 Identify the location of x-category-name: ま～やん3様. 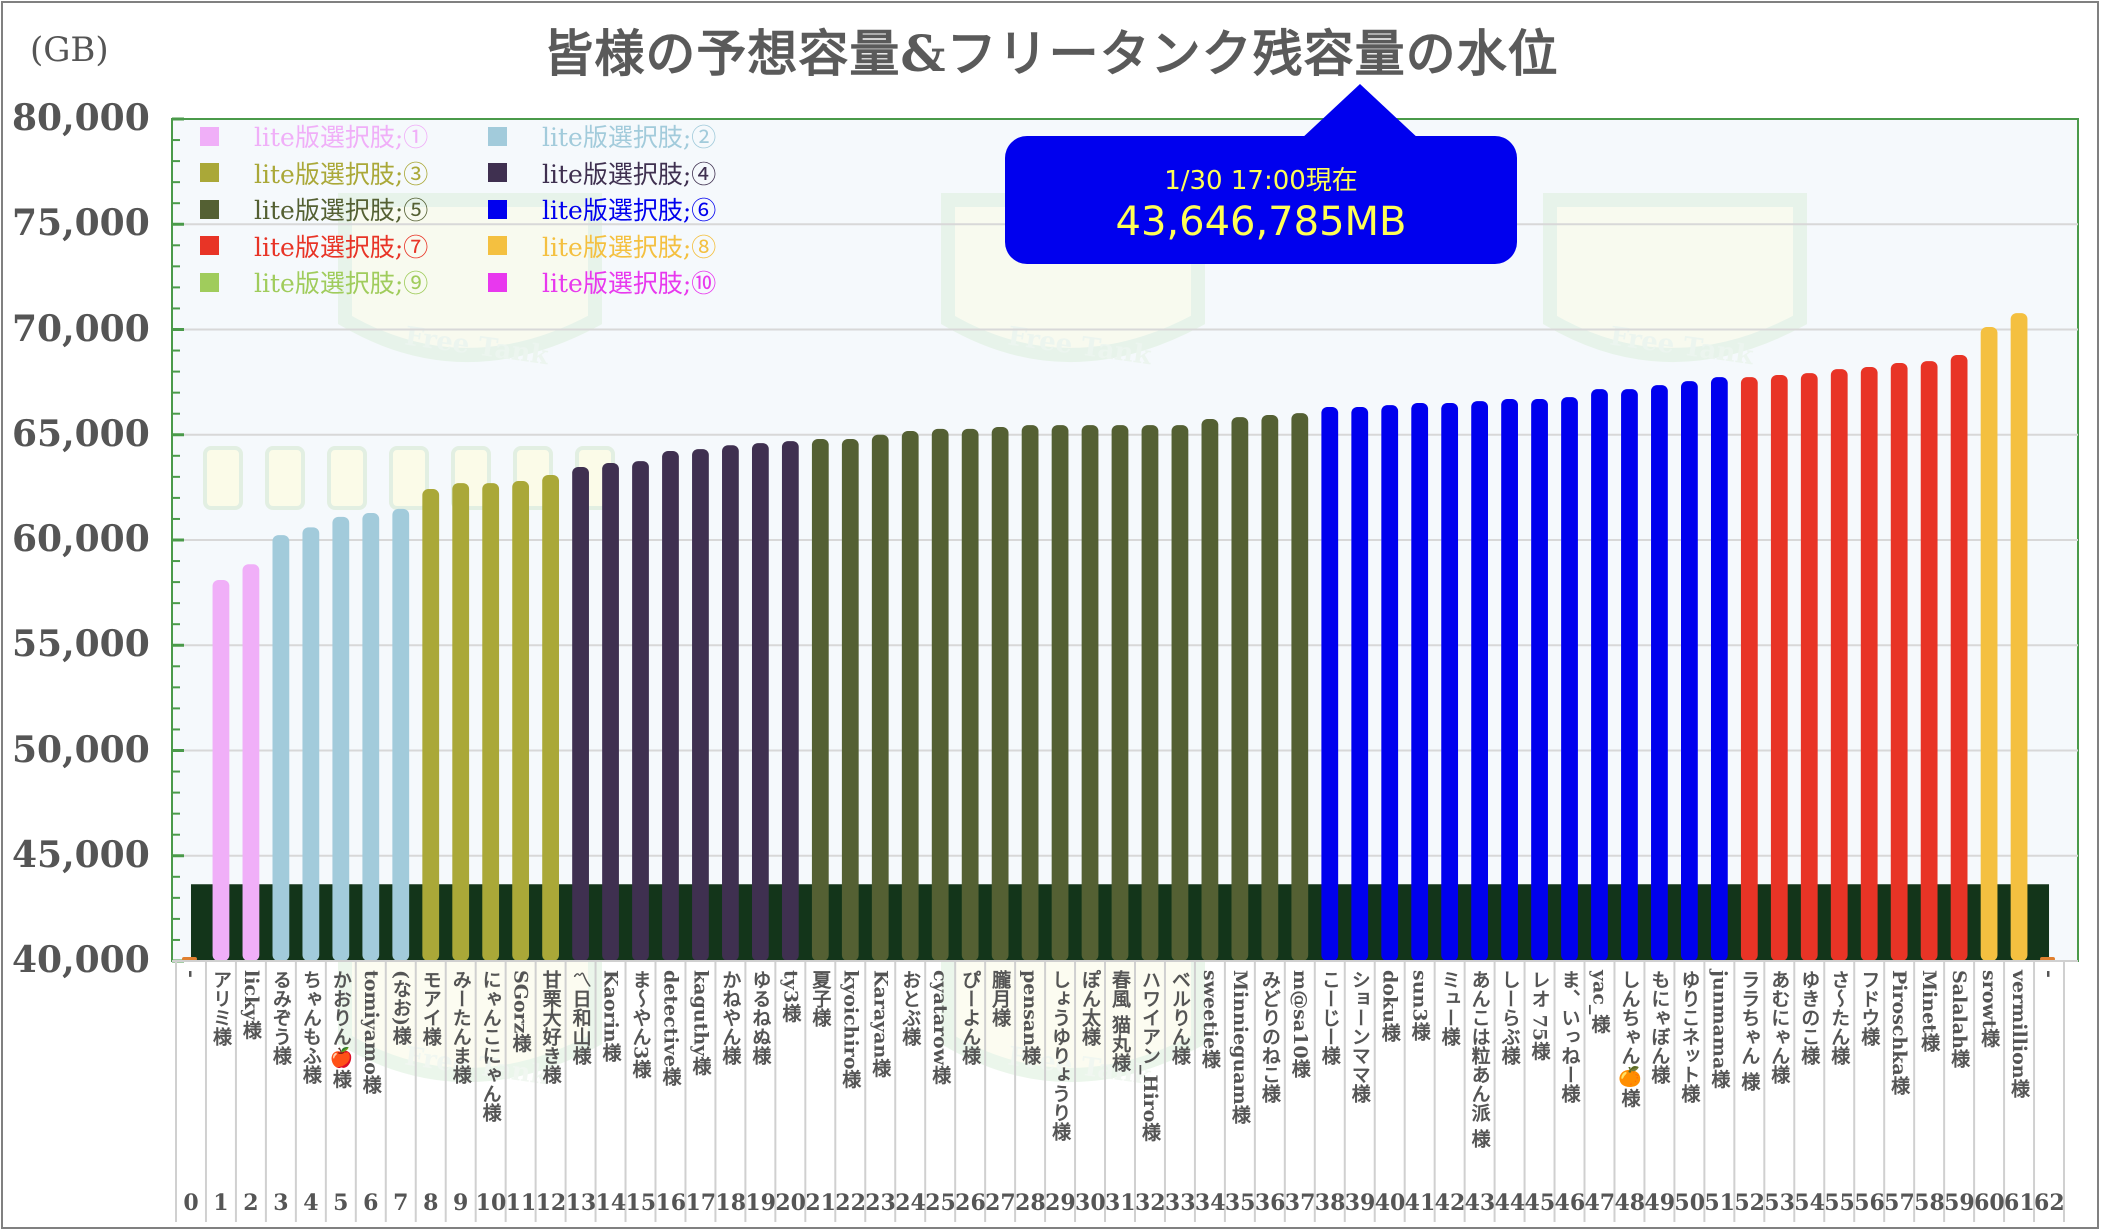
(640, 1024).